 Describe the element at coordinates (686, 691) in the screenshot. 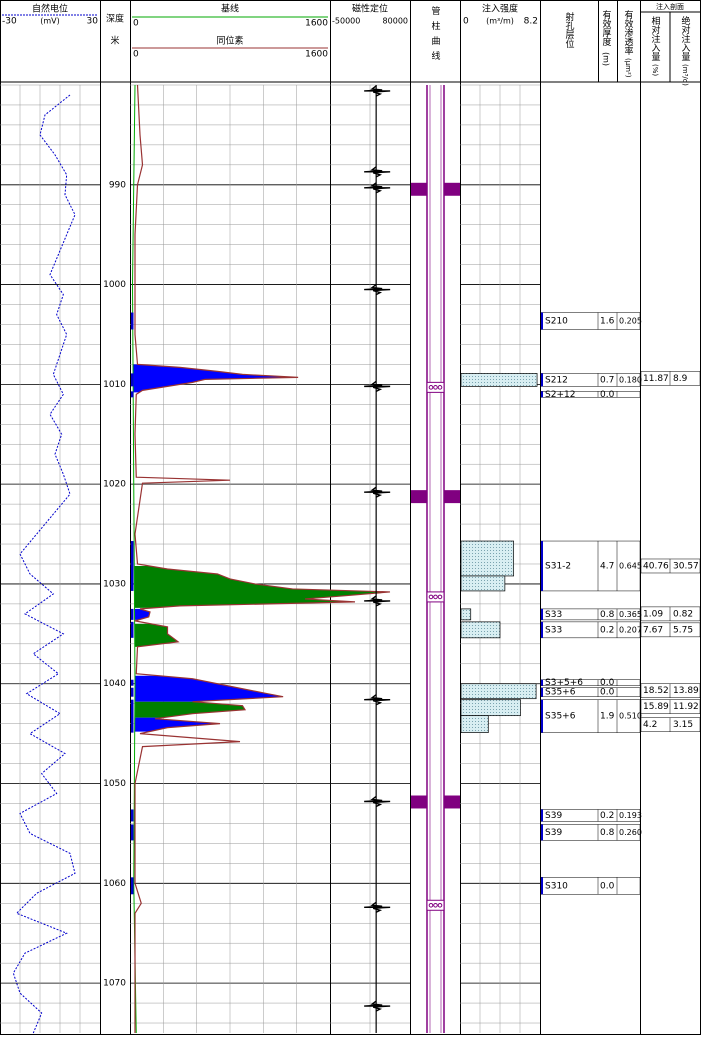

I see `abs-value: 13.89` at that location.